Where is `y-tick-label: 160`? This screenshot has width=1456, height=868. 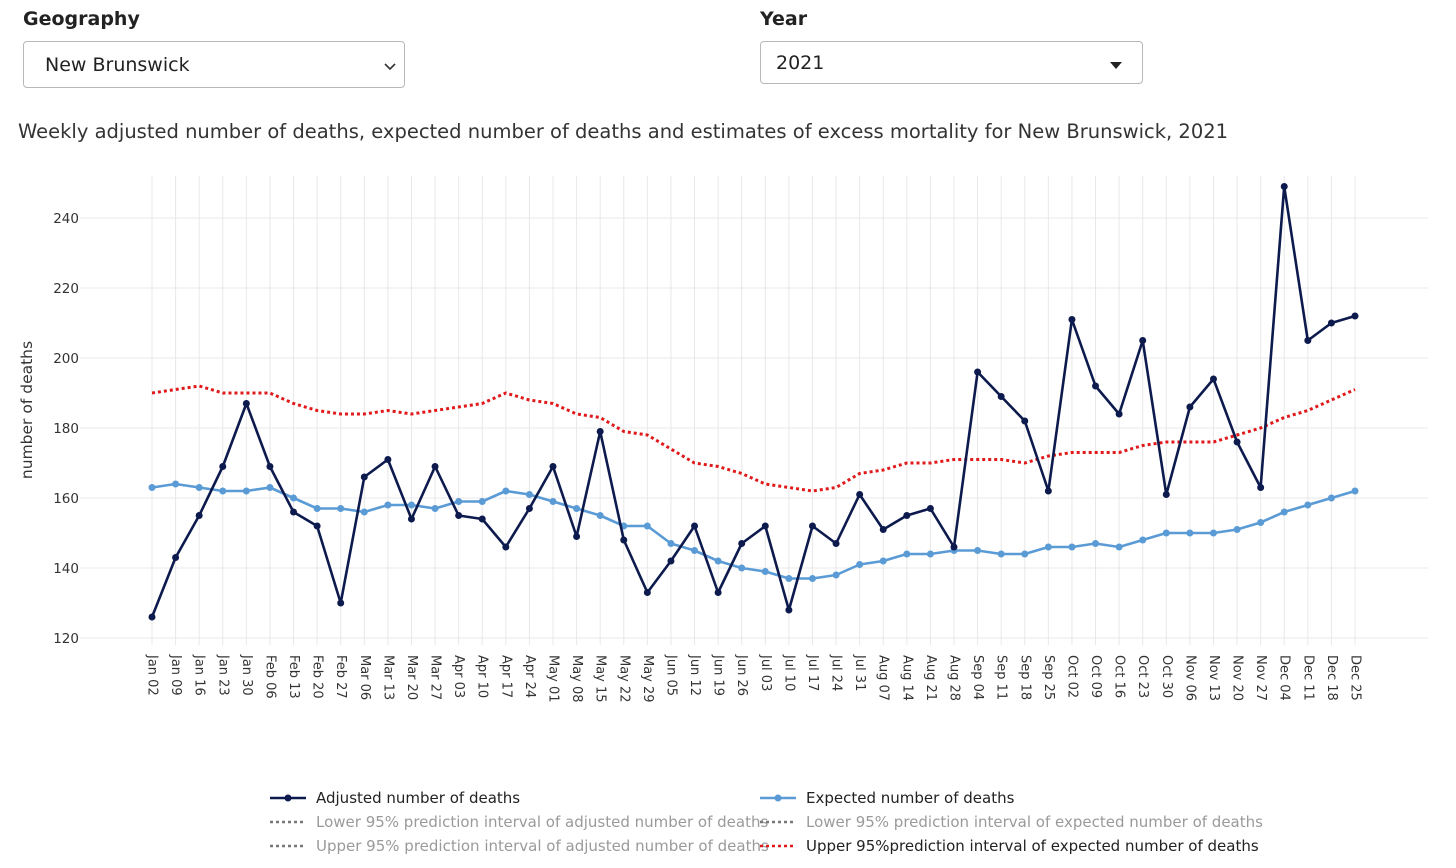 y-tick-label: 160 is located at coordinates (66, 499).